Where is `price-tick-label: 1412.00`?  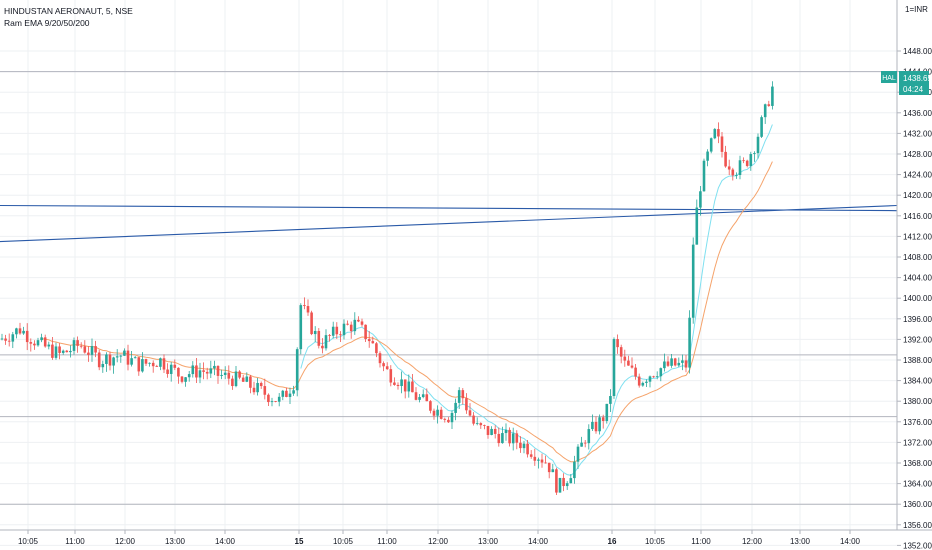
price-tick-label: 1412.00 is located at coordinates (917, 236).